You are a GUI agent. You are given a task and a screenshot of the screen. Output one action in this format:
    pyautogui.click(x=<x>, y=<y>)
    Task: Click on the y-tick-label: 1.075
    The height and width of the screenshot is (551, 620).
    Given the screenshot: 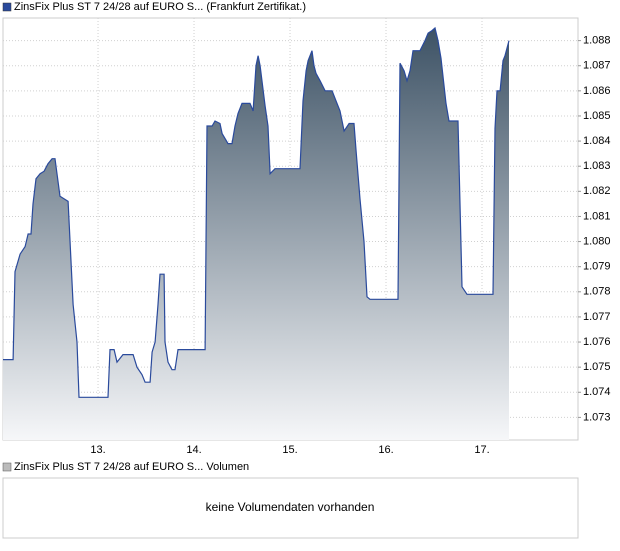 What is the action you would take?
    pyautogui.click(x=597, y=367)
    